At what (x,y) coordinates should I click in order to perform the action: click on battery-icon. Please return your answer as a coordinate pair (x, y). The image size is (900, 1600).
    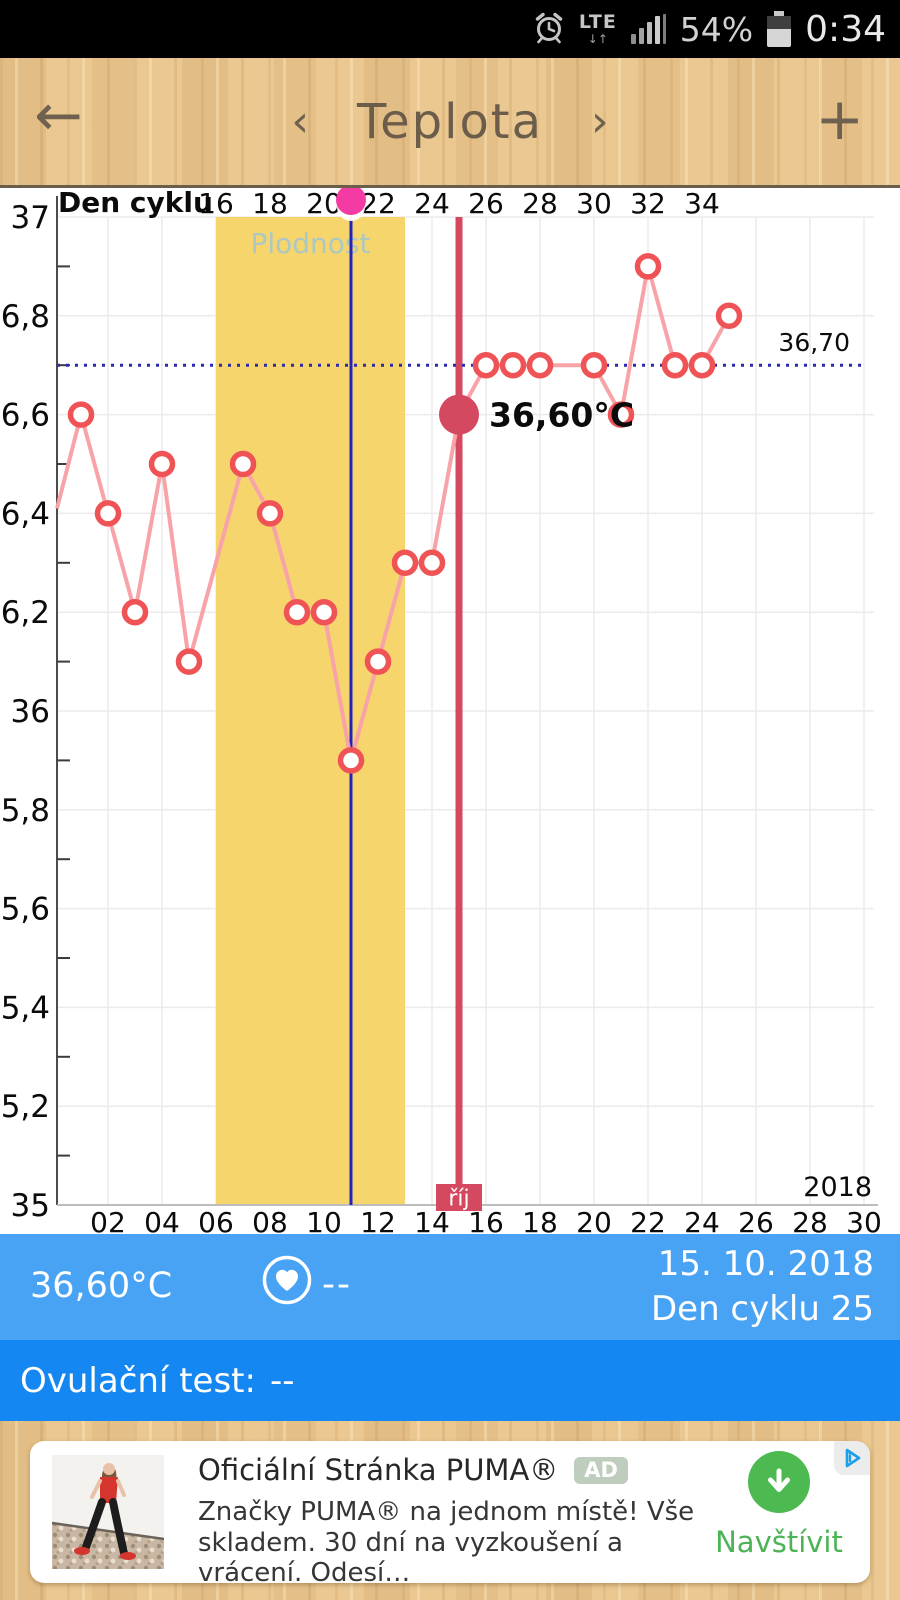
    Looking at the image, I should click on (779, 29).